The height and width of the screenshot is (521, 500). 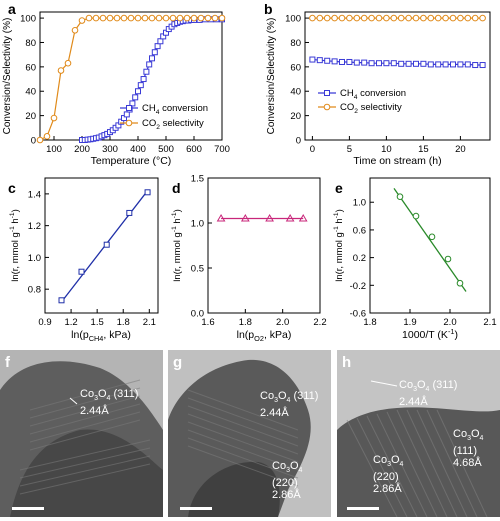 I want to click on annotation-plane: (220), so click(x=285, y=483).